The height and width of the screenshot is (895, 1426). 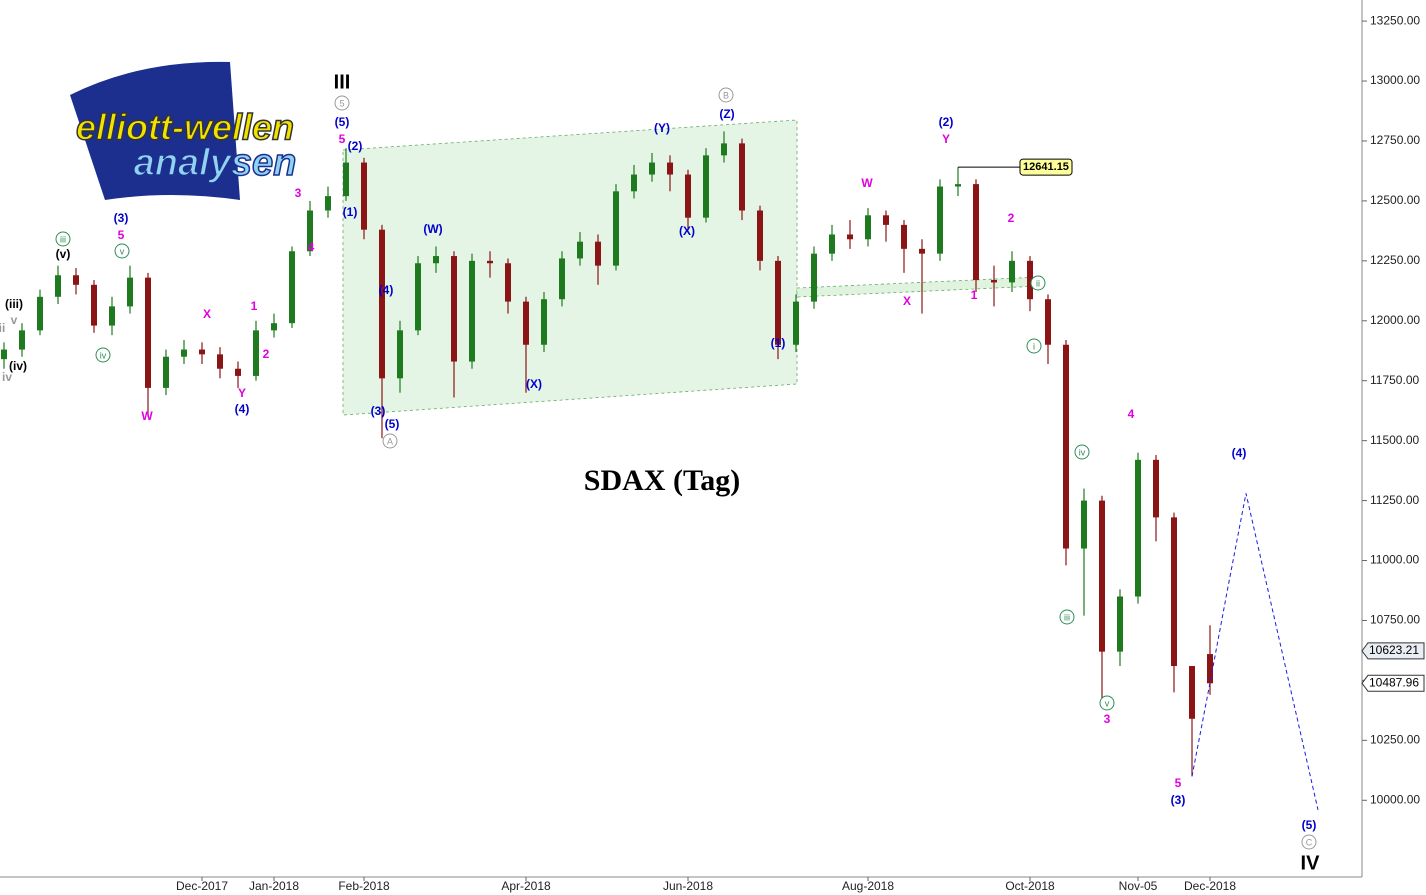 What do you see at coordinates (1394, 380) in the screenshot?
I see `y-tick-label: 11750.00` at bounding box center [1394, 380].